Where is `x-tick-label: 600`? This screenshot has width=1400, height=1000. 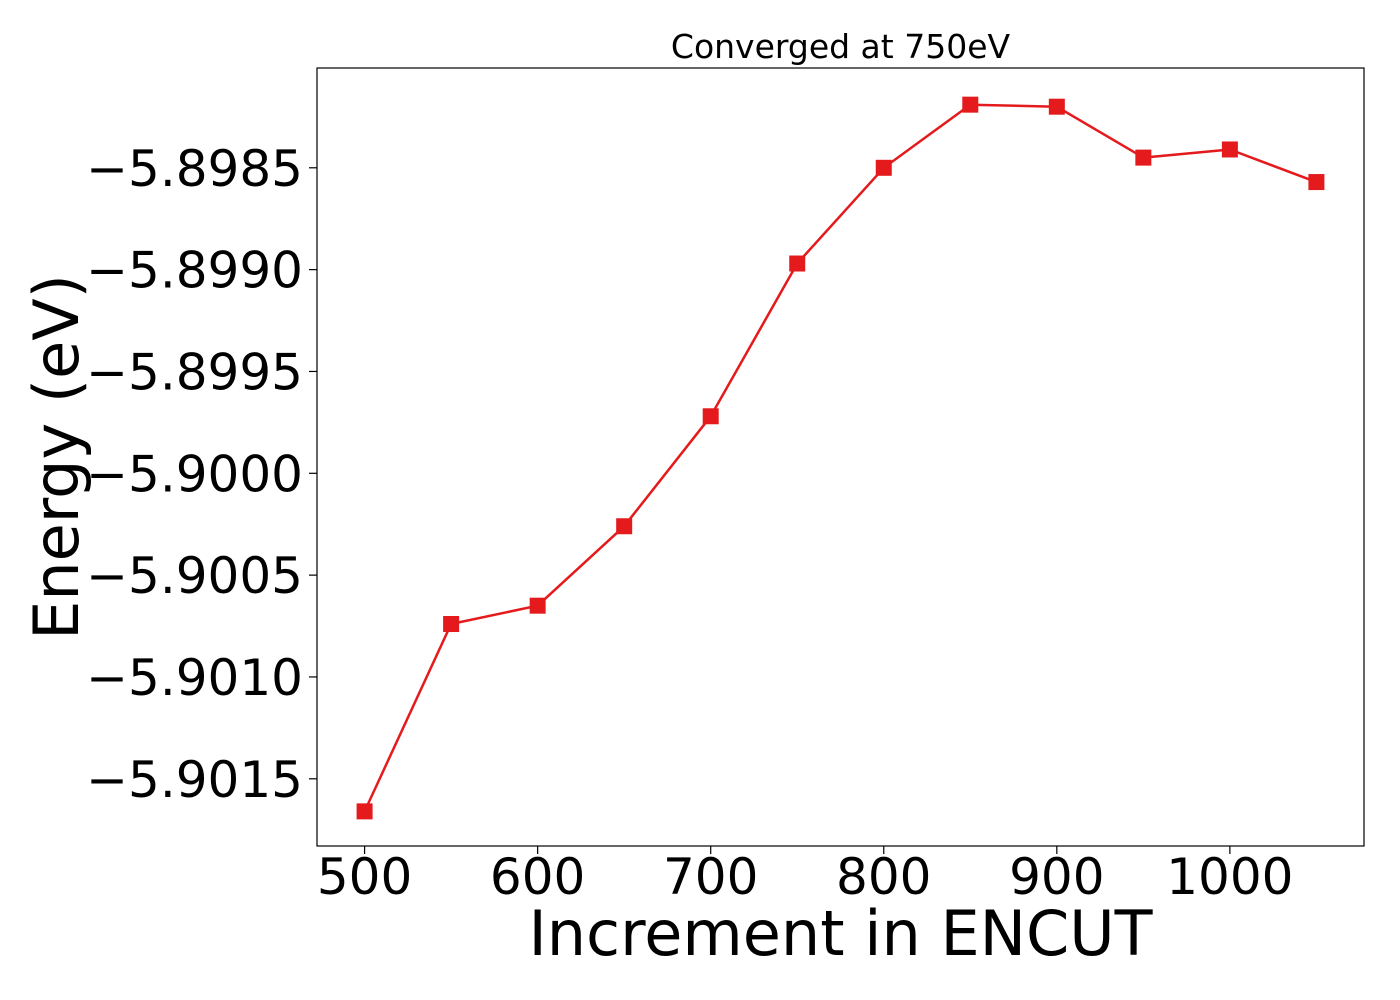
x-tick-label: 600 is located at coordinates (537, 877).